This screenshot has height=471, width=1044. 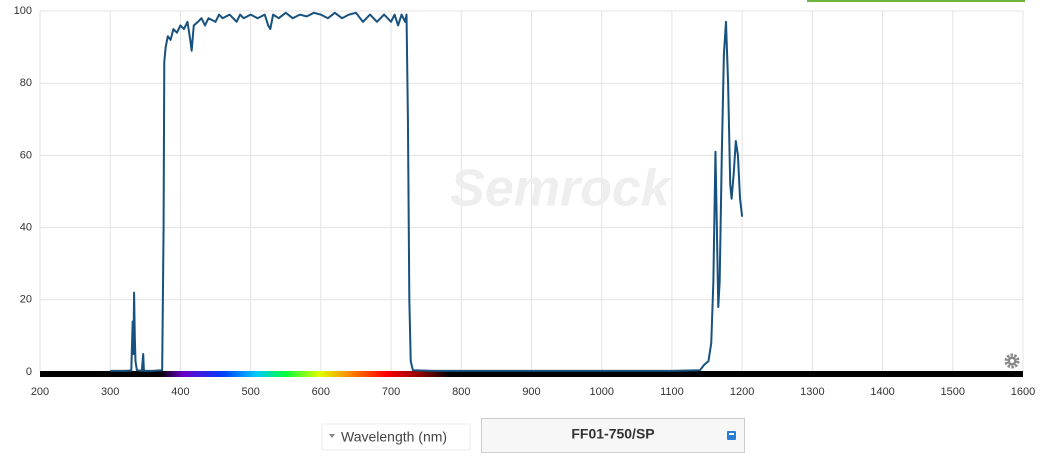 I want to click on x-tick-label: 500, so click(x=250, y=392).